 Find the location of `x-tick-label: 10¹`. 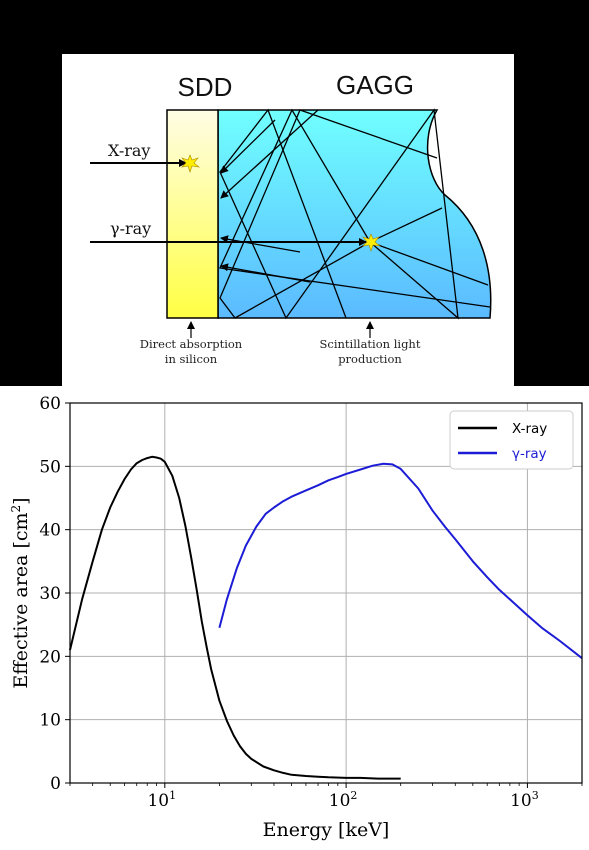

x-tick-label: 10¹ is located at coordinates (161, 800).